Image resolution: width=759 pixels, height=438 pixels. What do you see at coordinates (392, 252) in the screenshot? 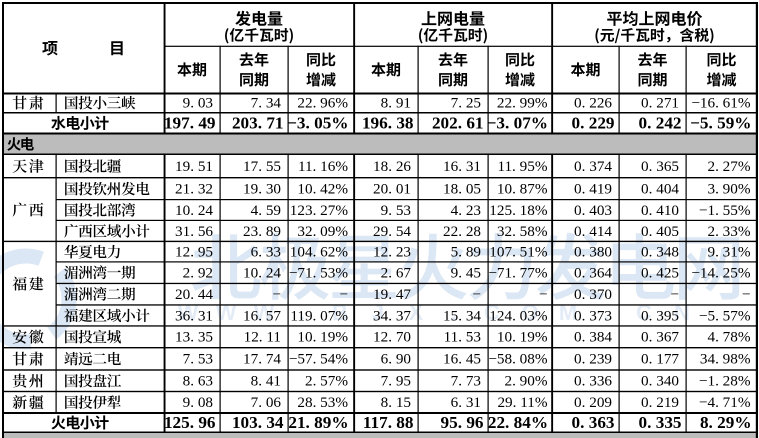
I see `svg-text: 12. 23` at bounding box center [392, 252].